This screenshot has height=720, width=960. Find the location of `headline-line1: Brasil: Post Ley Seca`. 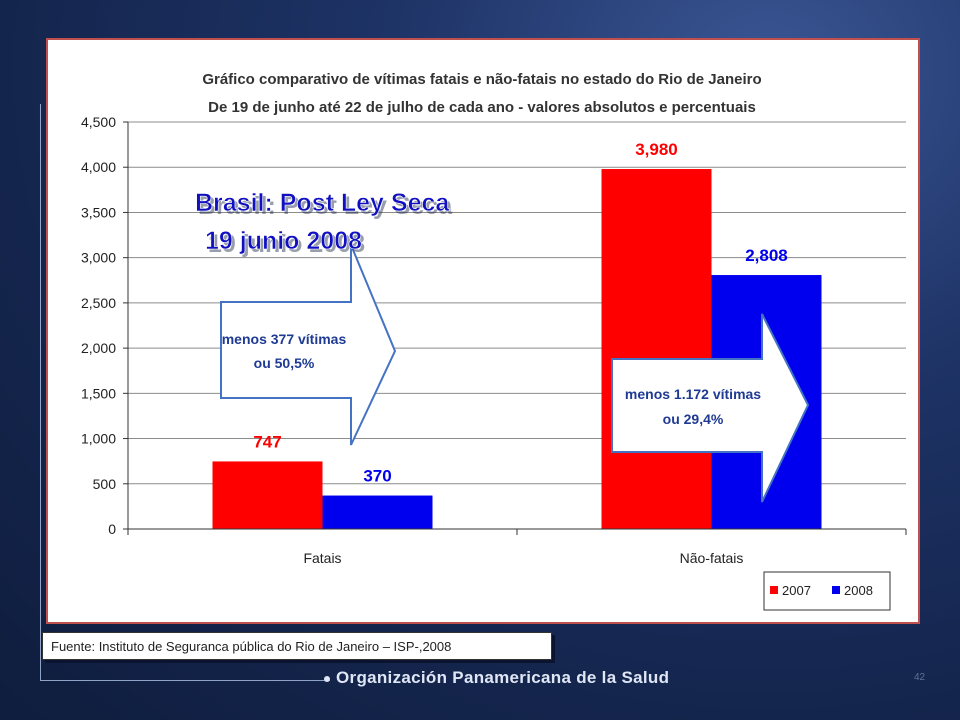

headline-line1: Brasil: Post Ley Seca is located at coordinates (322, 203).